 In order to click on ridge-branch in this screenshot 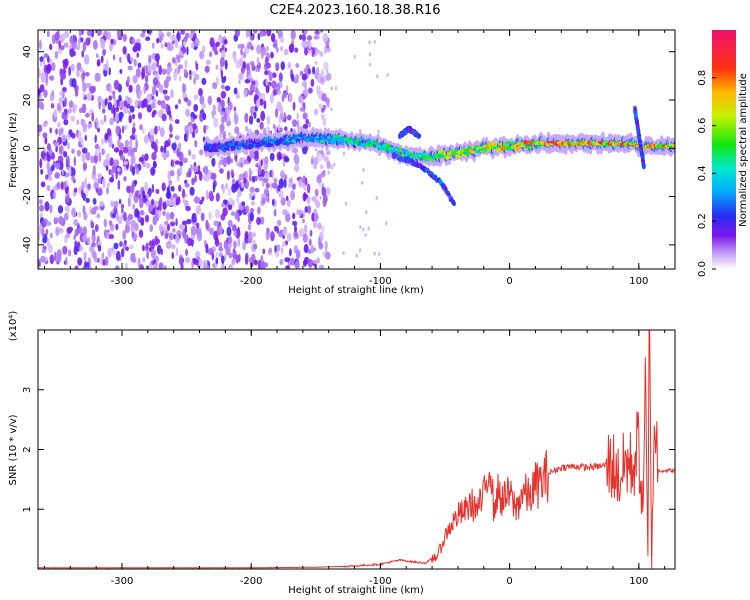, I will do `click(454, 203)`.